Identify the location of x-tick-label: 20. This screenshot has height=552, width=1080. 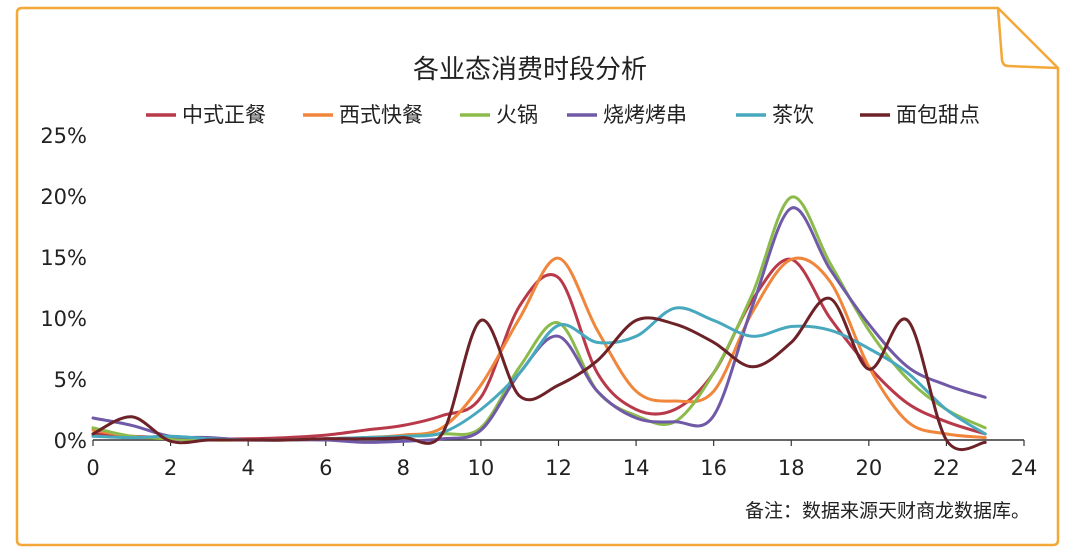
(868, 468).